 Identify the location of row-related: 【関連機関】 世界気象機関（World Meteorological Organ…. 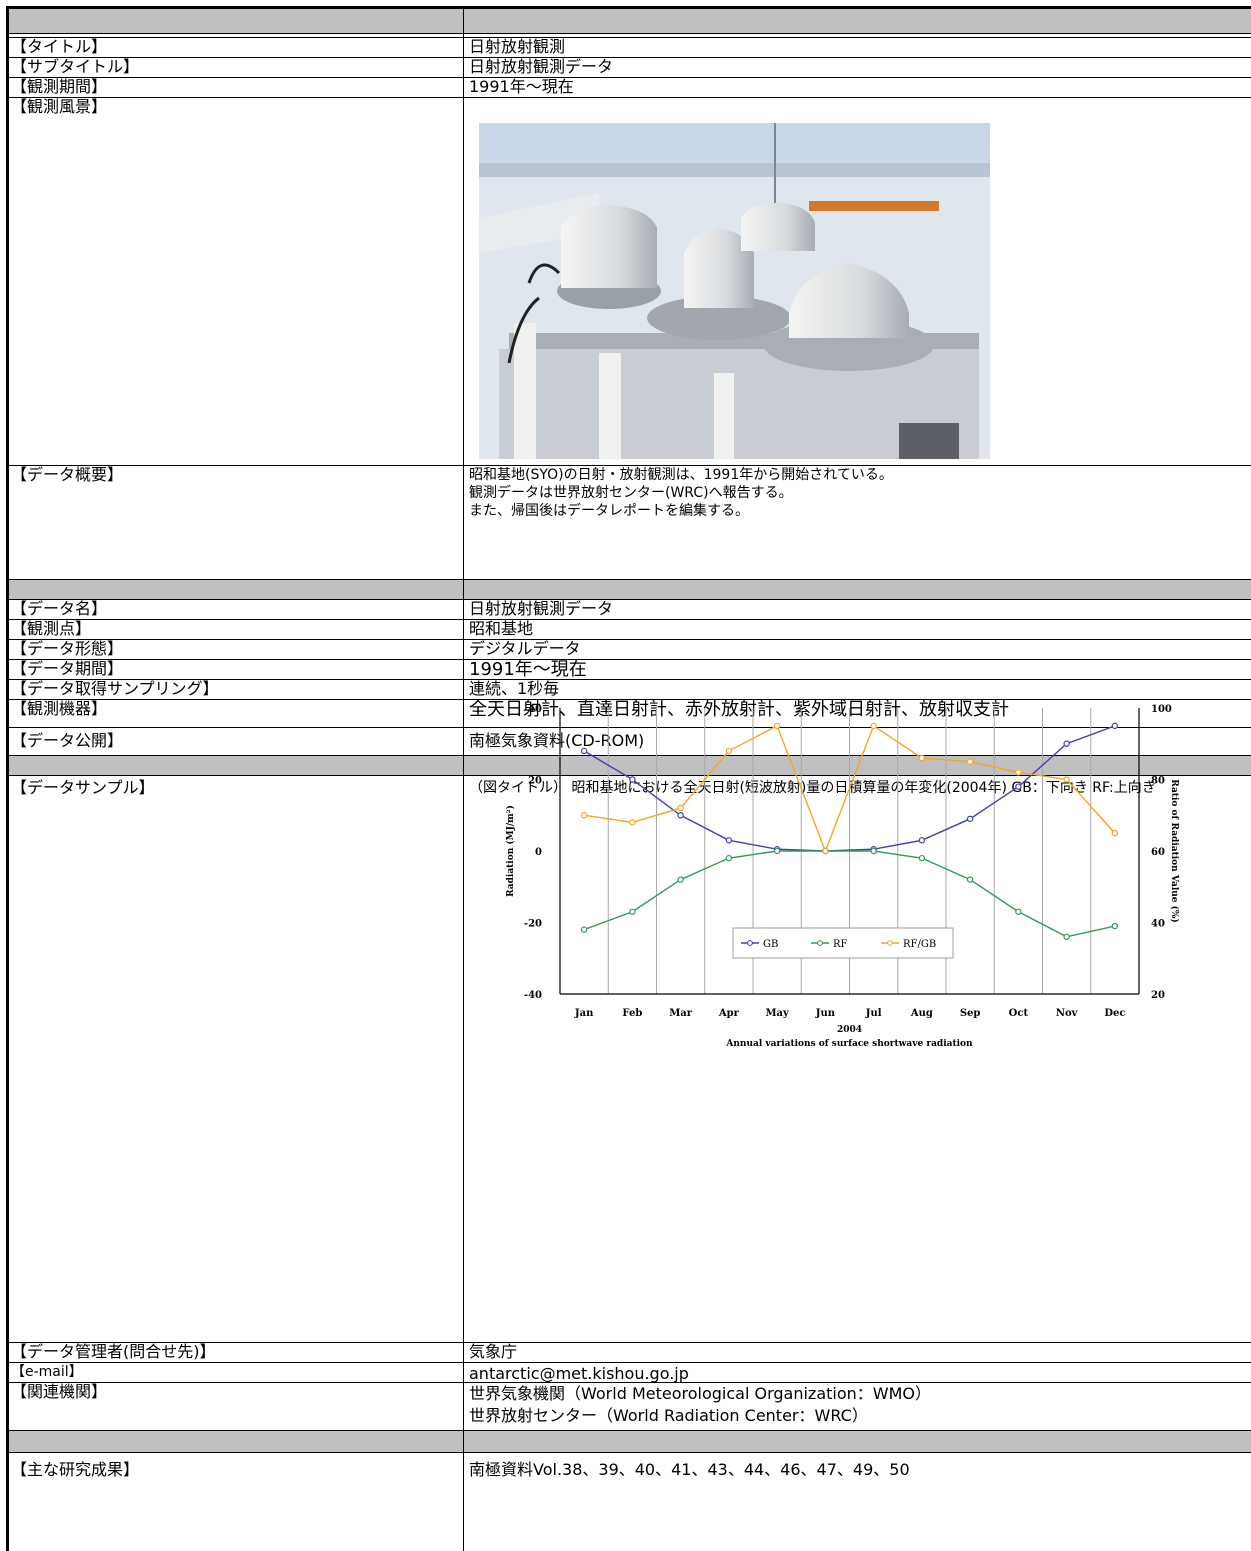
(630, 1407).